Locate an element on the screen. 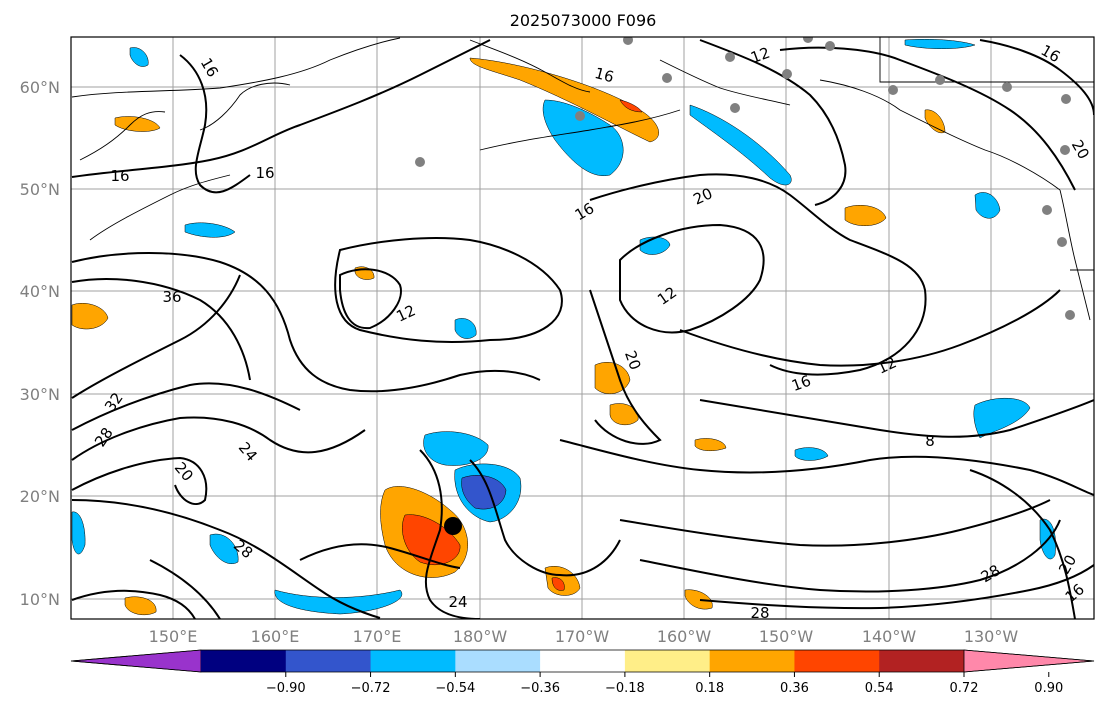 The image size is (1105, 712). colorbar-tick-label: 0.54 is located at coordinates (879, 688).